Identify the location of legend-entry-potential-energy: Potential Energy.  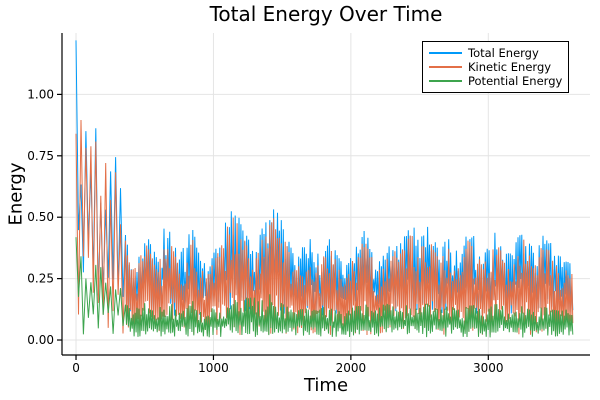
(495, 81).